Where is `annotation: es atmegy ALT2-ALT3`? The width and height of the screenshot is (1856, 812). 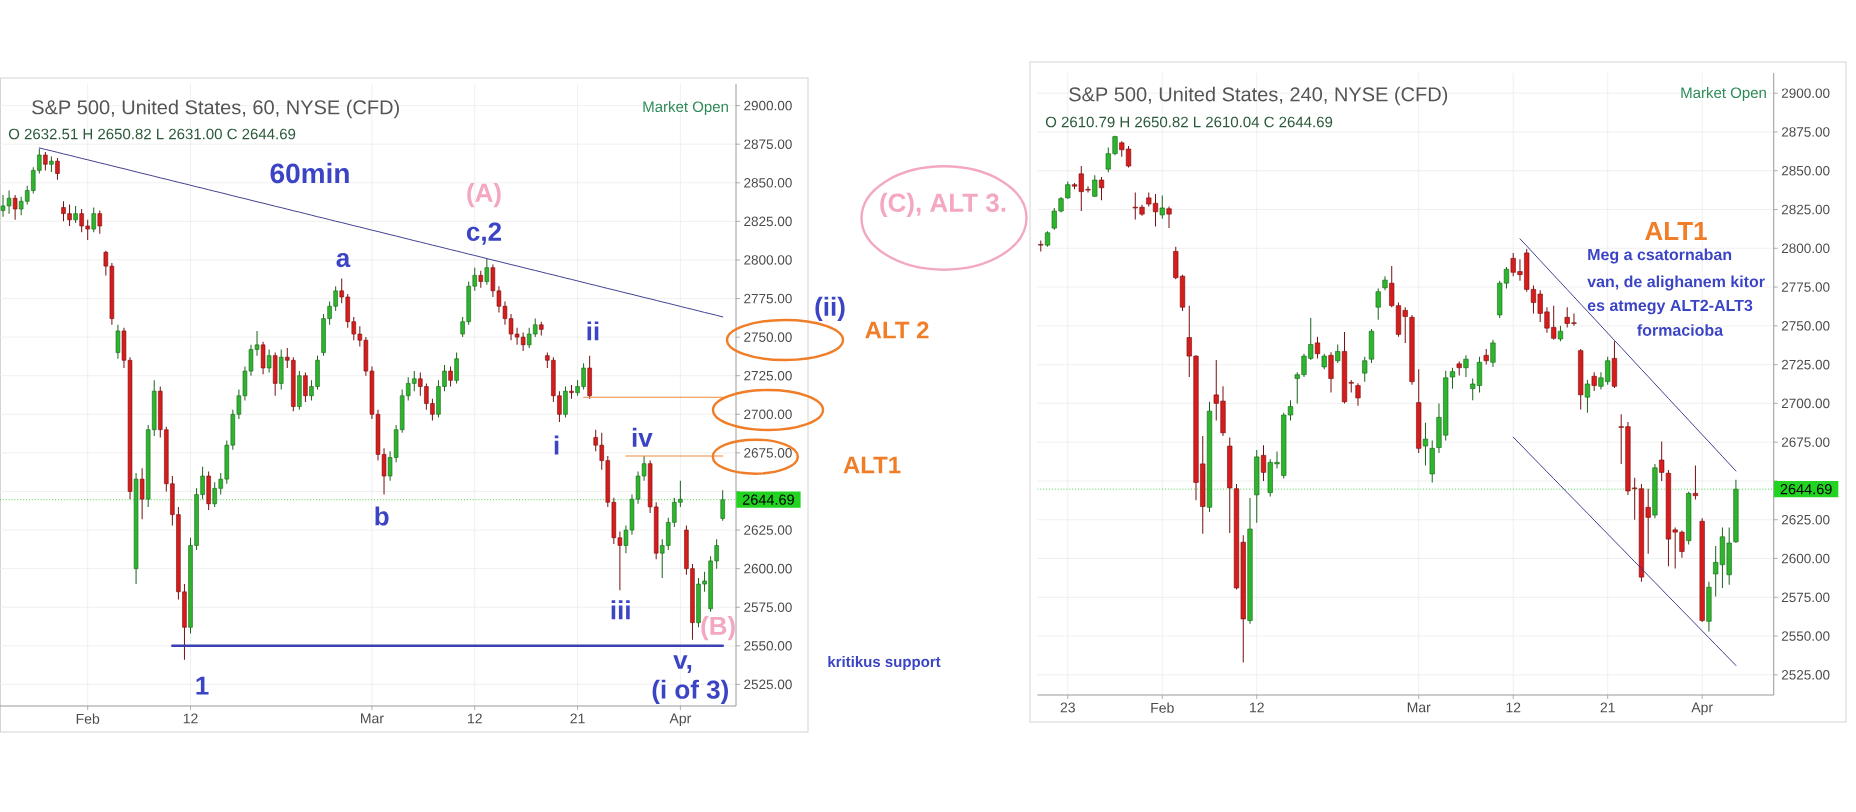 annotation: es atmegy ALT2-ALT3 is located at coordinates (1670, 307).